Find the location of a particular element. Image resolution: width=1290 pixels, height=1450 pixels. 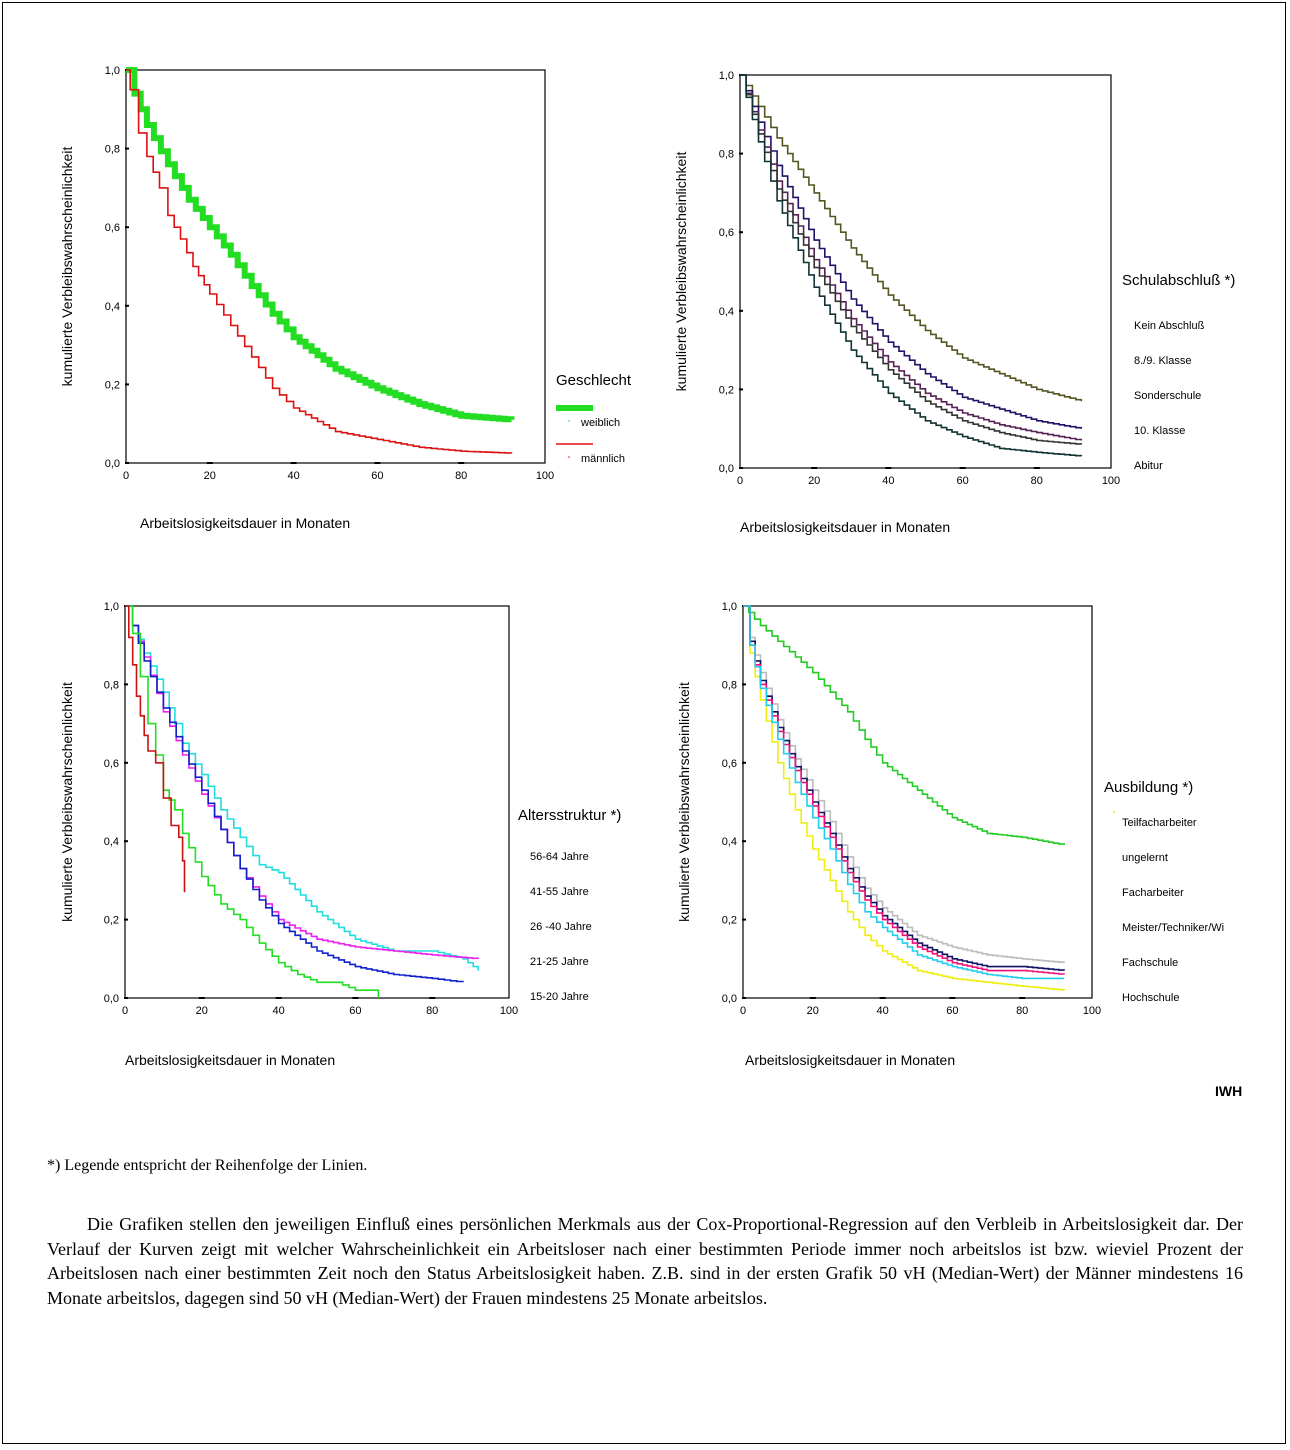

legend-item: Facharbeiter is located at coordinates (1153, 893).